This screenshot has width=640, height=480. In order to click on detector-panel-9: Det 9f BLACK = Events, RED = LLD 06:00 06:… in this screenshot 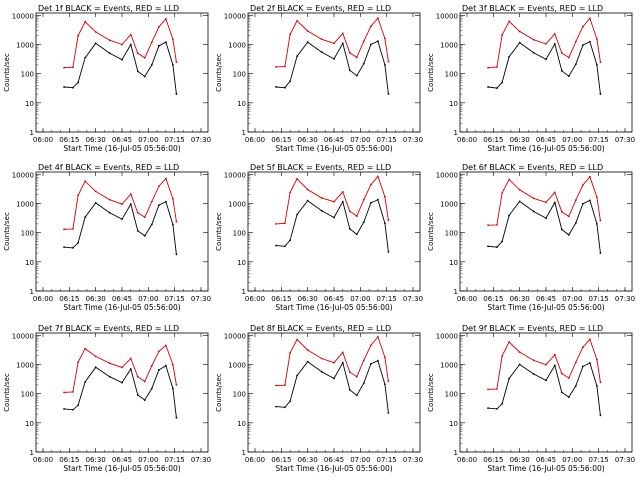, I will do `click(531, 398)`.